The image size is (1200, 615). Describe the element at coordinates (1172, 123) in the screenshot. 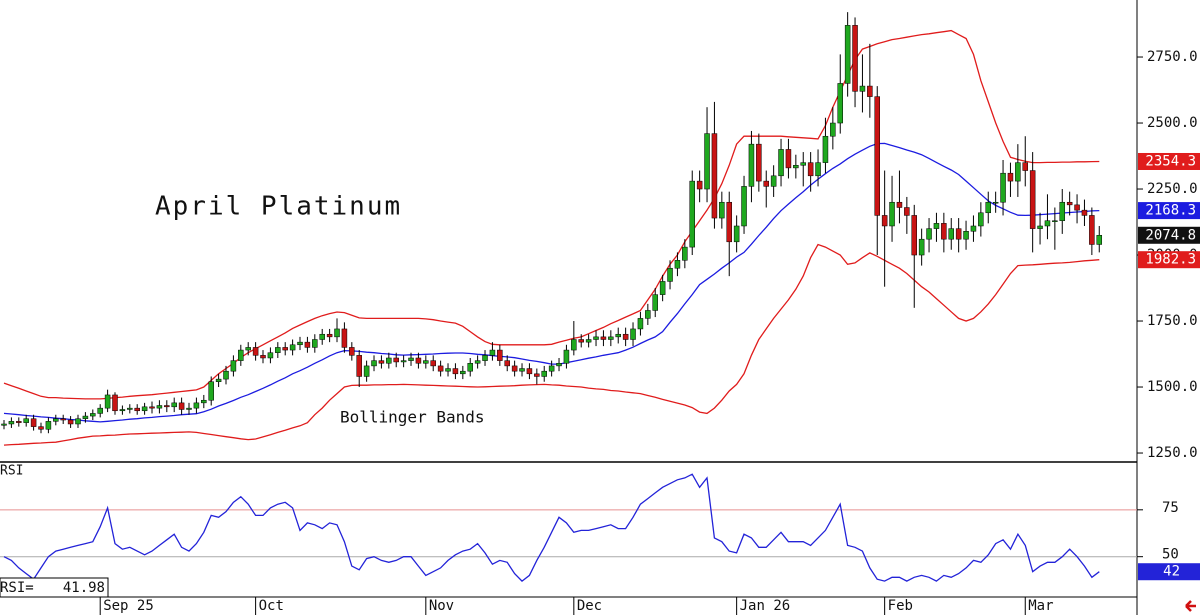

I see `y-tick-label: 2500.0` at that location.